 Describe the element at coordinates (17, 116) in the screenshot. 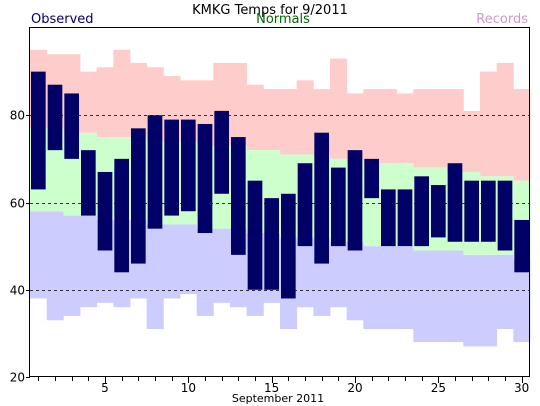

I see `y-tick-label: 80` at that location.